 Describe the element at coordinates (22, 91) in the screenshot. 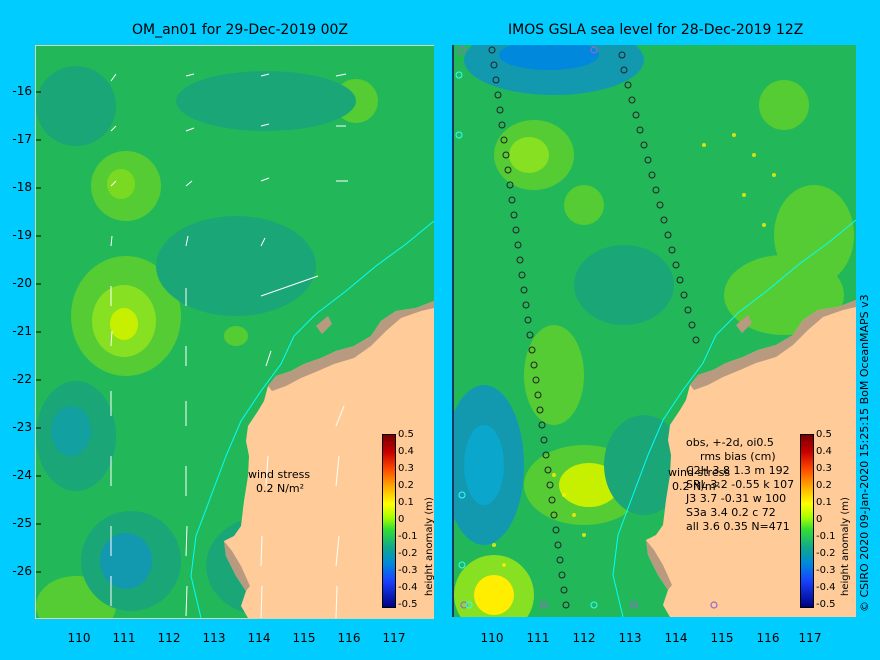

I see `lat-label: -16` at that location.